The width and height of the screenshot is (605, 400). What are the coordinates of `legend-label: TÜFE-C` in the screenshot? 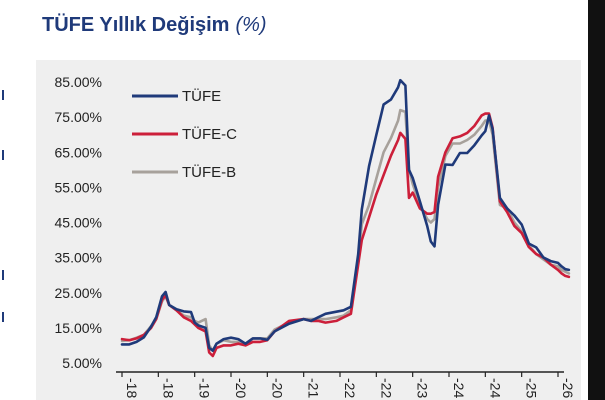 It's located at (209, 134).